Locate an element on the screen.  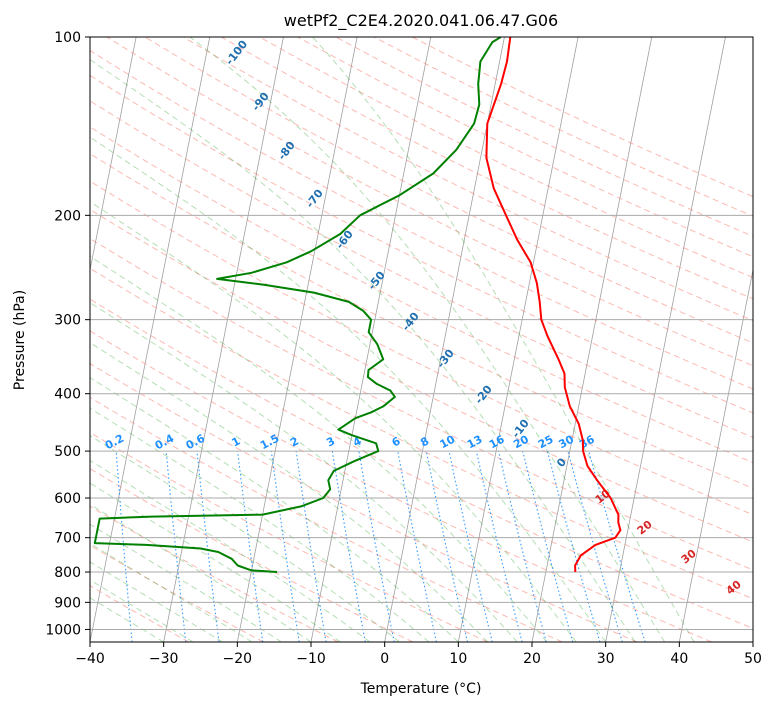
y-tick-label: 1000 is located at coordinates (63, 630).